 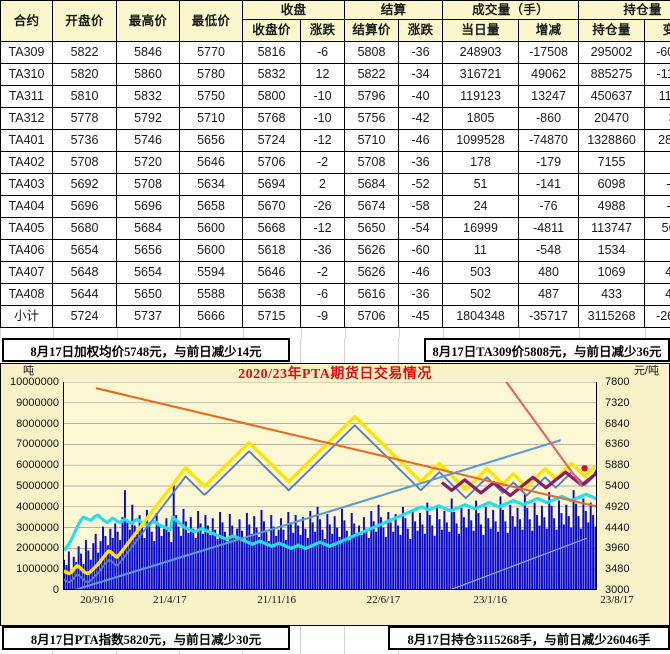 What do you see at coordinates (323, 295) in the screenshot?
I see `cell-close-chg: -6` at bounding box center [323, 295].